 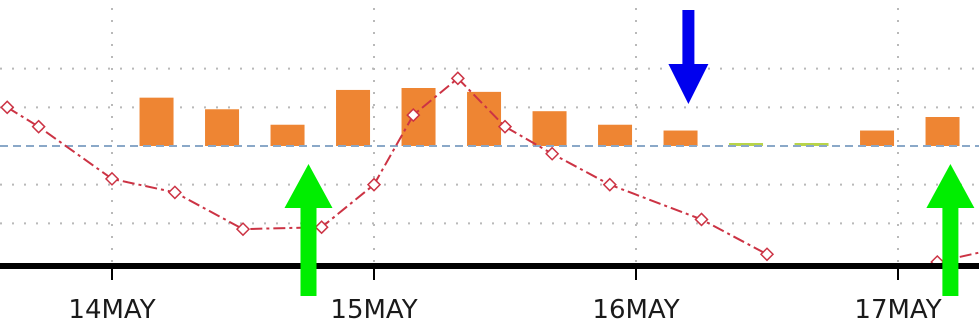 What do you see at coordinates (958, 257) in the screenshot?
I see `trend-line` at bounding box center [958, 257].